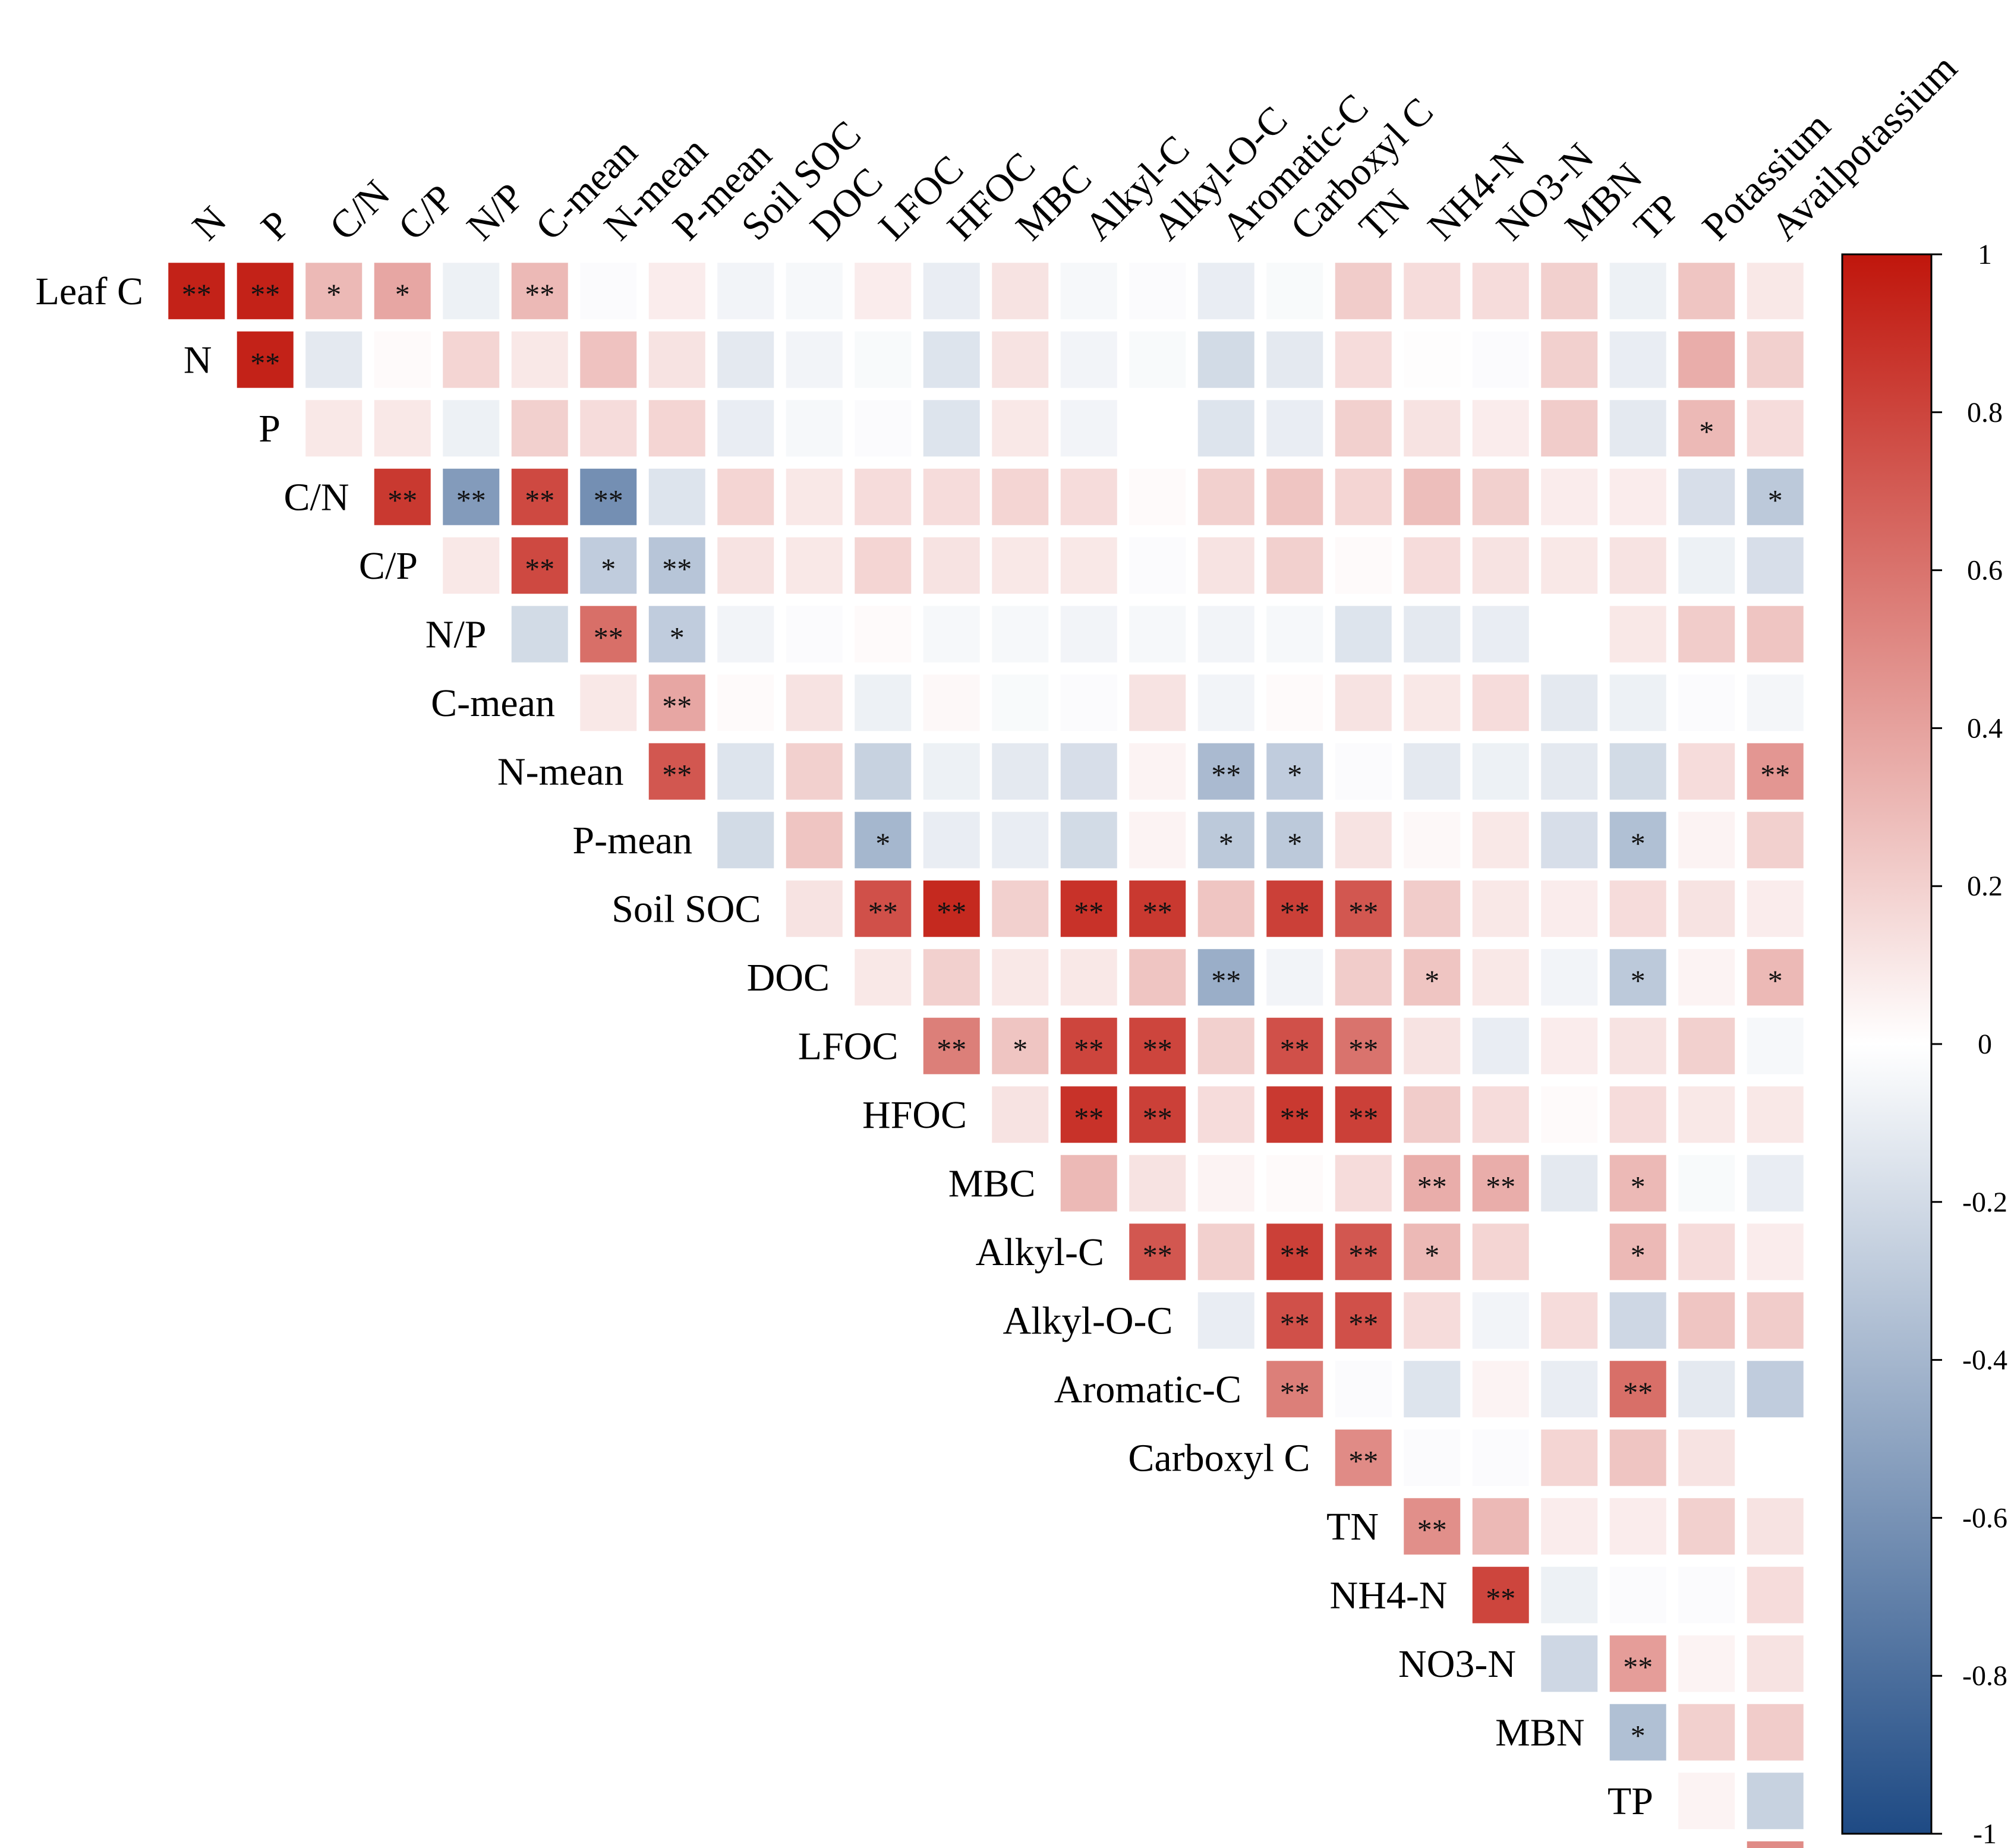  Describe the element at coordinates (426, 212) in the screenshot. I see `column-label: C/P` at that location.